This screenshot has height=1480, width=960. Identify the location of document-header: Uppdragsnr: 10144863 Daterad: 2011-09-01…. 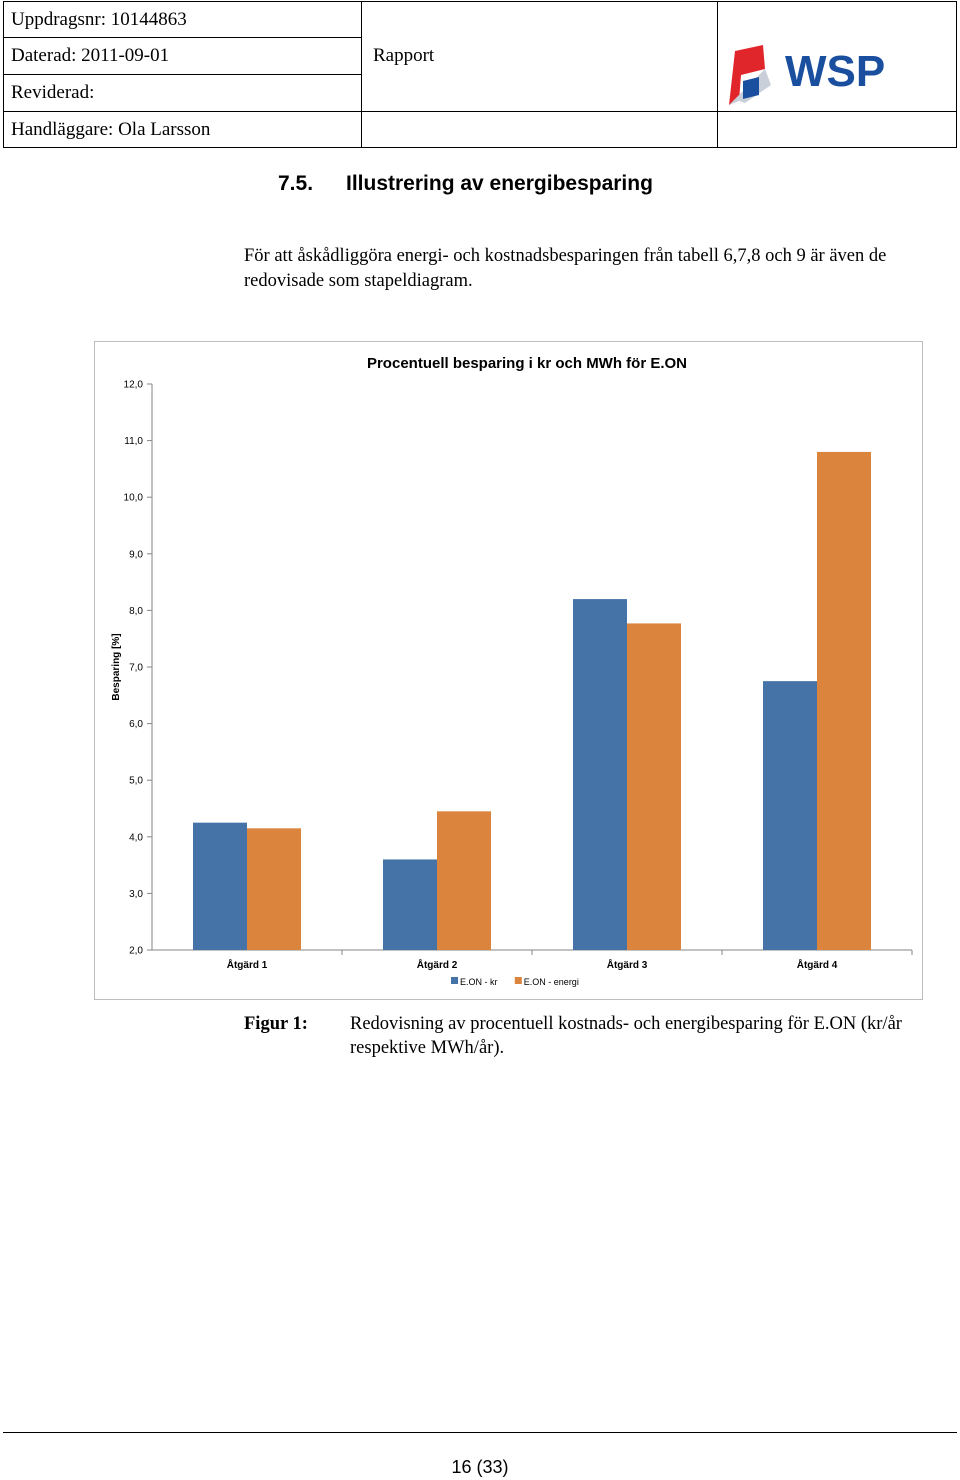
(480, 74).